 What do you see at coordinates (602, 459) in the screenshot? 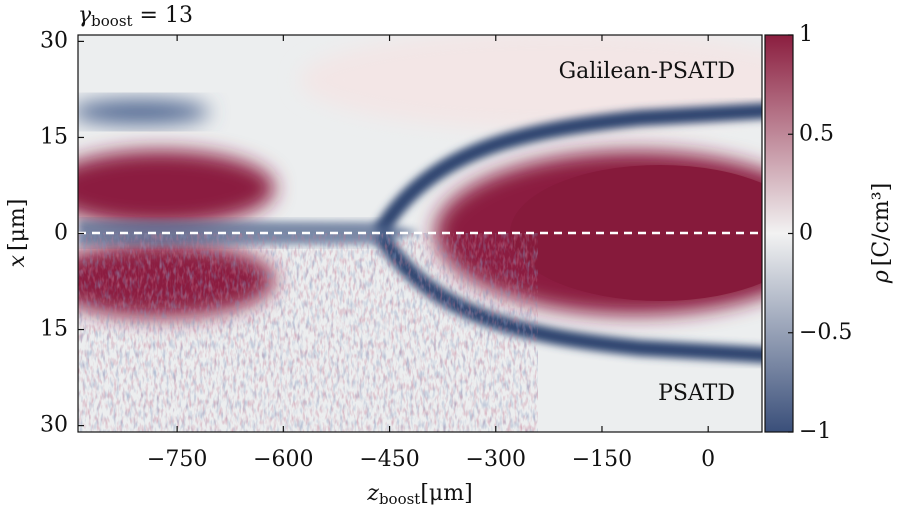
I see `x-tick-label: −150` at bounding box center [602, 459].